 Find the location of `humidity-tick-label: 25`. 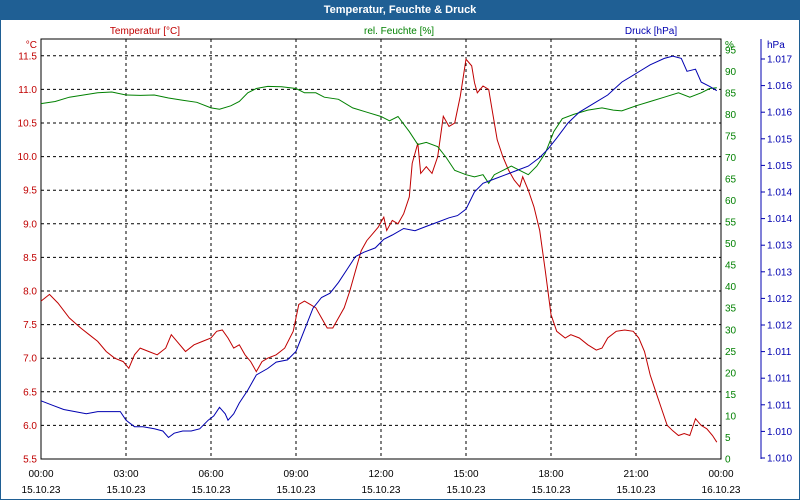

humidity-tick-label: 25 is located at coordinates (731, 352).